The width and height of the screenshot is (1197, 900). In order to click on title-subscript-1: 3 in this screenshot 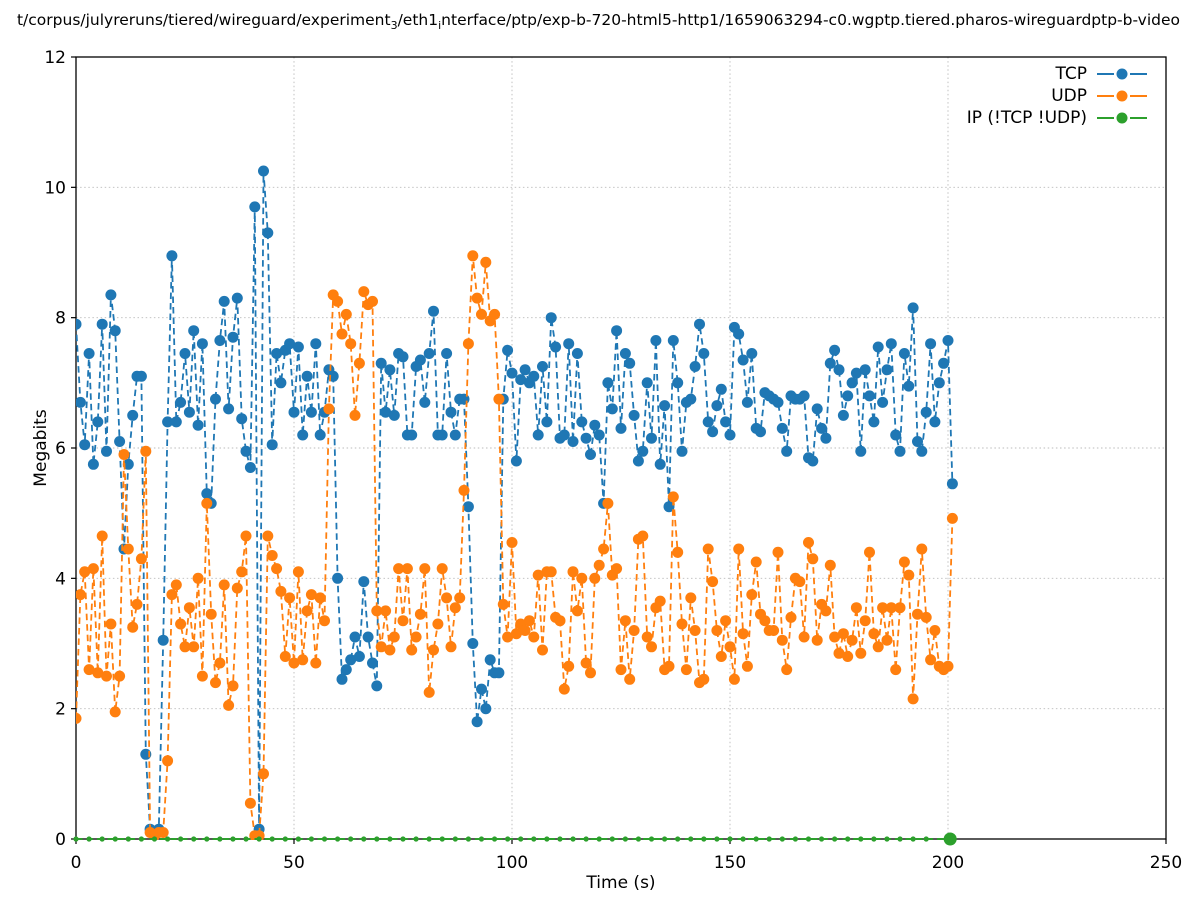, I will do `click(394, 25)`.